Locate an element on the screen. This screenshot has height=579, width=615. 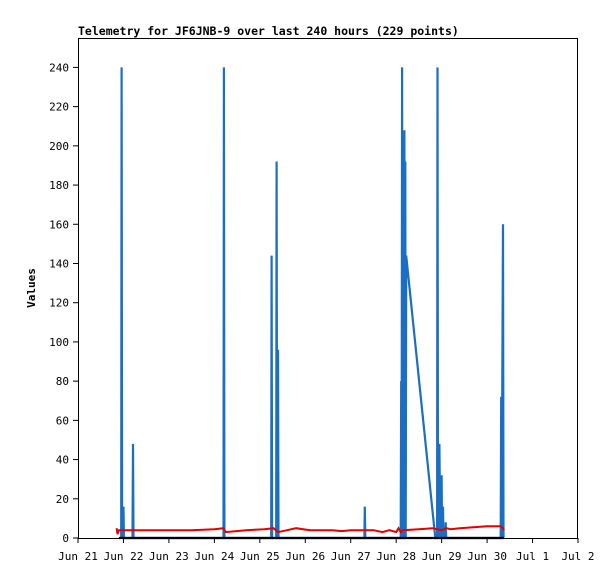
y-tick-label: 160 is located at coordinates (59, 224).